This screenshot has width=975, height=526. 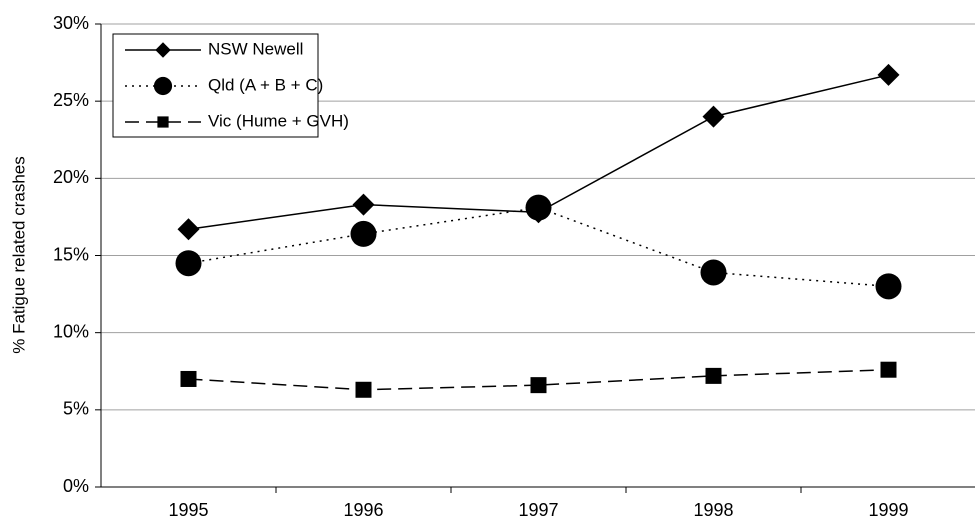 What do you see at coordinates (188, 510) in the screenshot?
I see `x-tick-label: 1995` at bounding box center [188, 510].